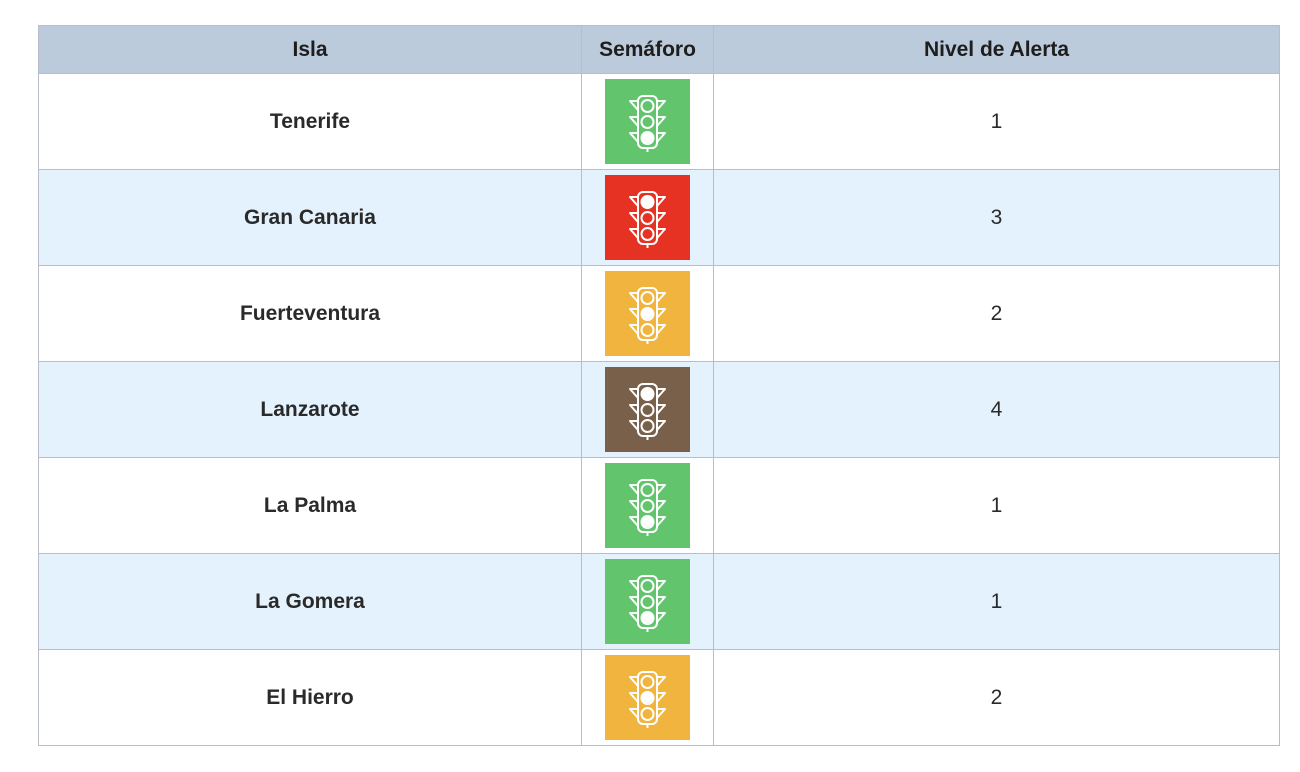 This screenshot has width=1300, height=772. I want to click on header-nivel: Nivel de Alerta, so click(996, 49).